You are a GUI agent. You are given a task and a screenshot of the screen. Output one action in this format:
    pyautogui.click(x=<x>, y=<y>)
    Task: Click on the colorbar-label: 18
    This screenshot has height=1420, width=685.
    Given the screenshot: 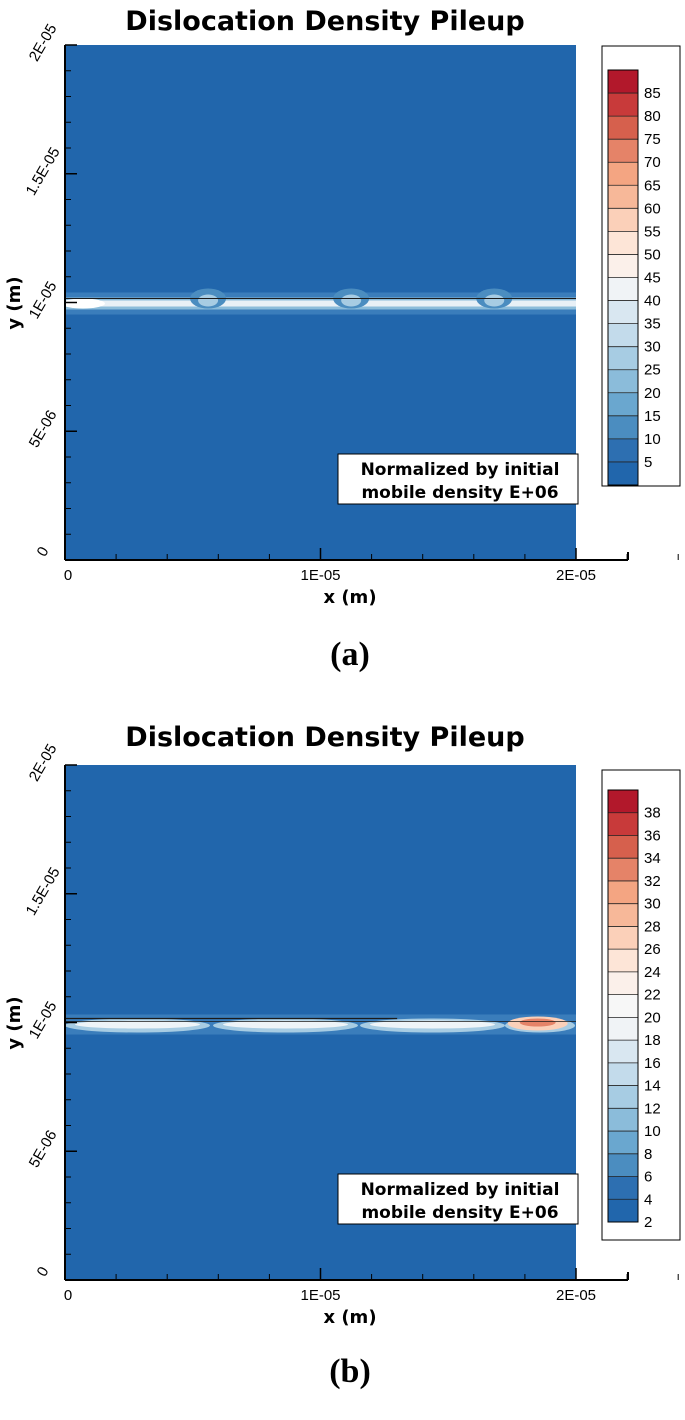 What is the action you would take?
    pyautogui.click(x=652, y=1040)
    